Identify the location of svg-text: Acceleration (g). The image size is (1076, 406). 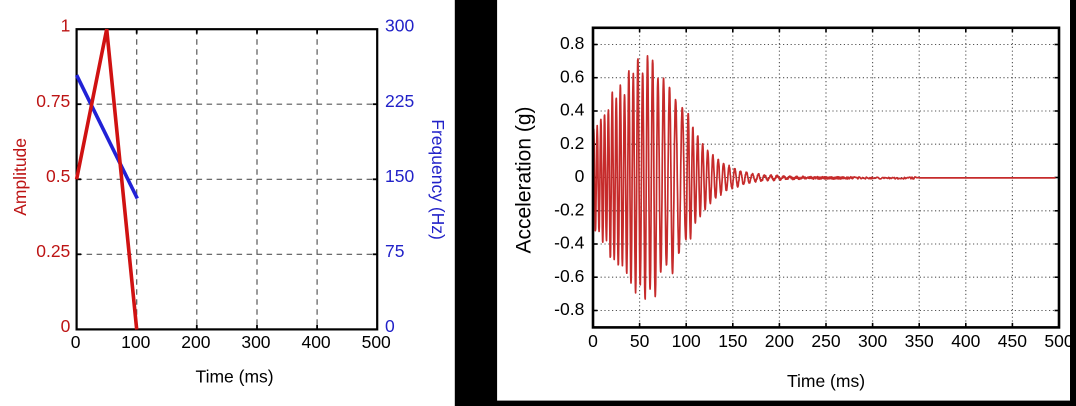
(524, 179).